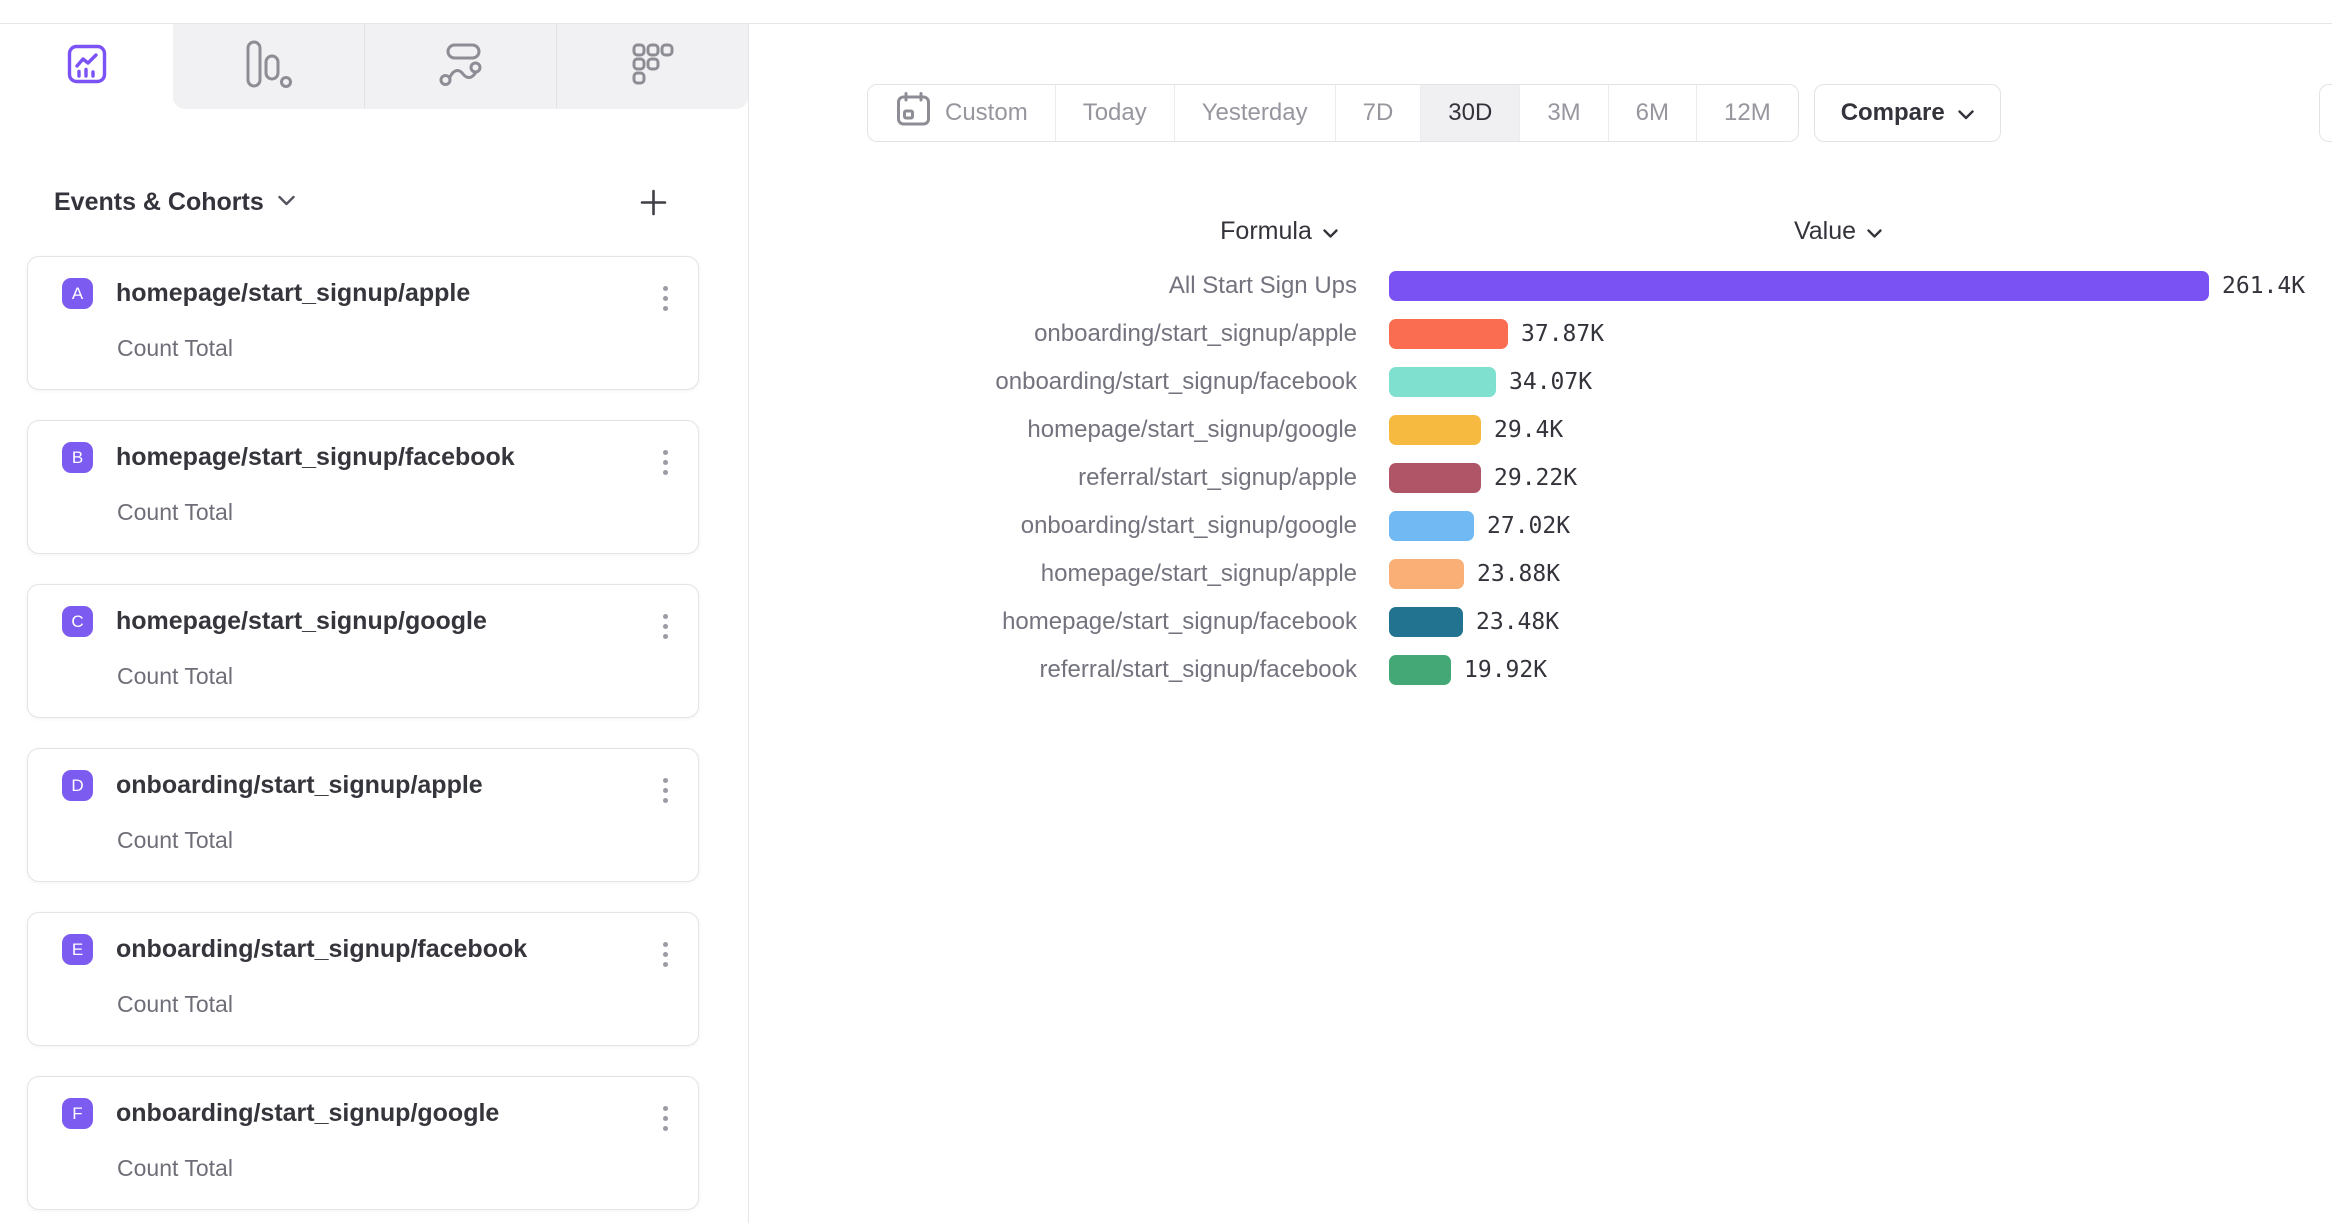 The width and height of the screenshot is (2332, 1224). I want to click on report-type-tabbar, so click(374, 66).